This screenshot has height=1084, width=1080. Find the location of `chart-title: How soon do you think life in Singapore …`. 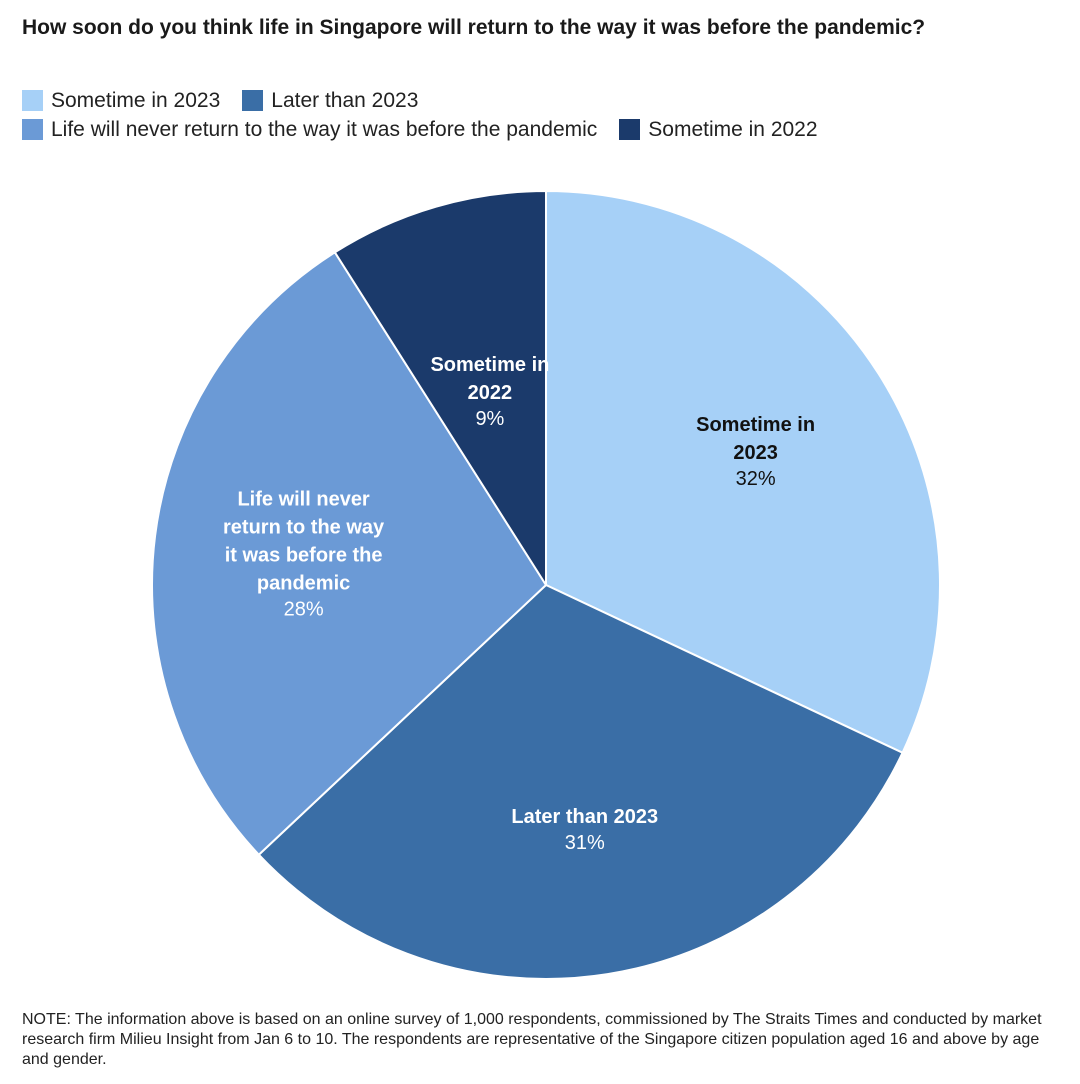

chart-title: How soon do you think life in Singapore … is located at coordinates (474, 27).